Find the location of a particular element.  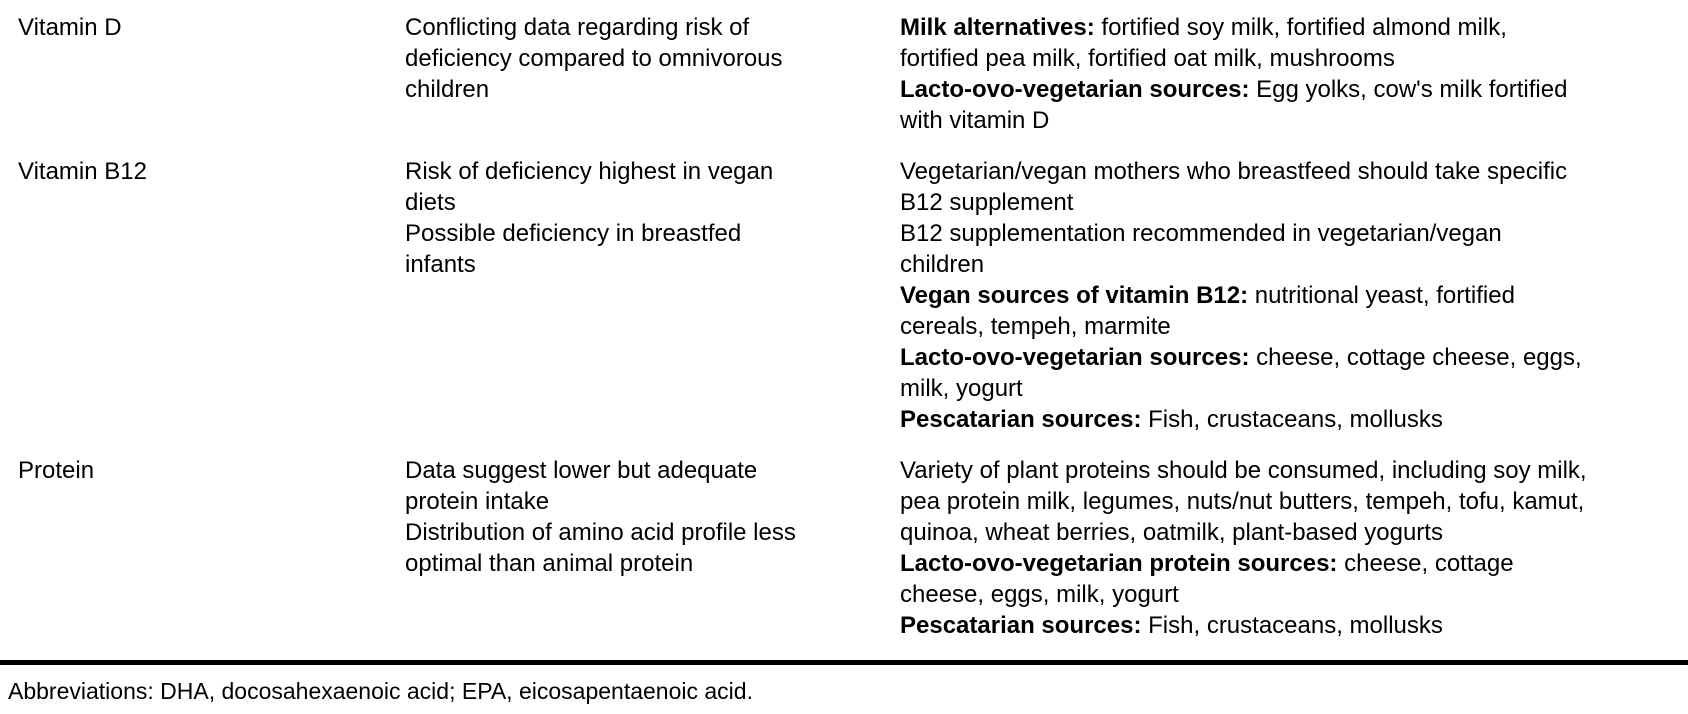

risk-text: Possible deficiency in breastfed infants is located at coordinates (573, 249).